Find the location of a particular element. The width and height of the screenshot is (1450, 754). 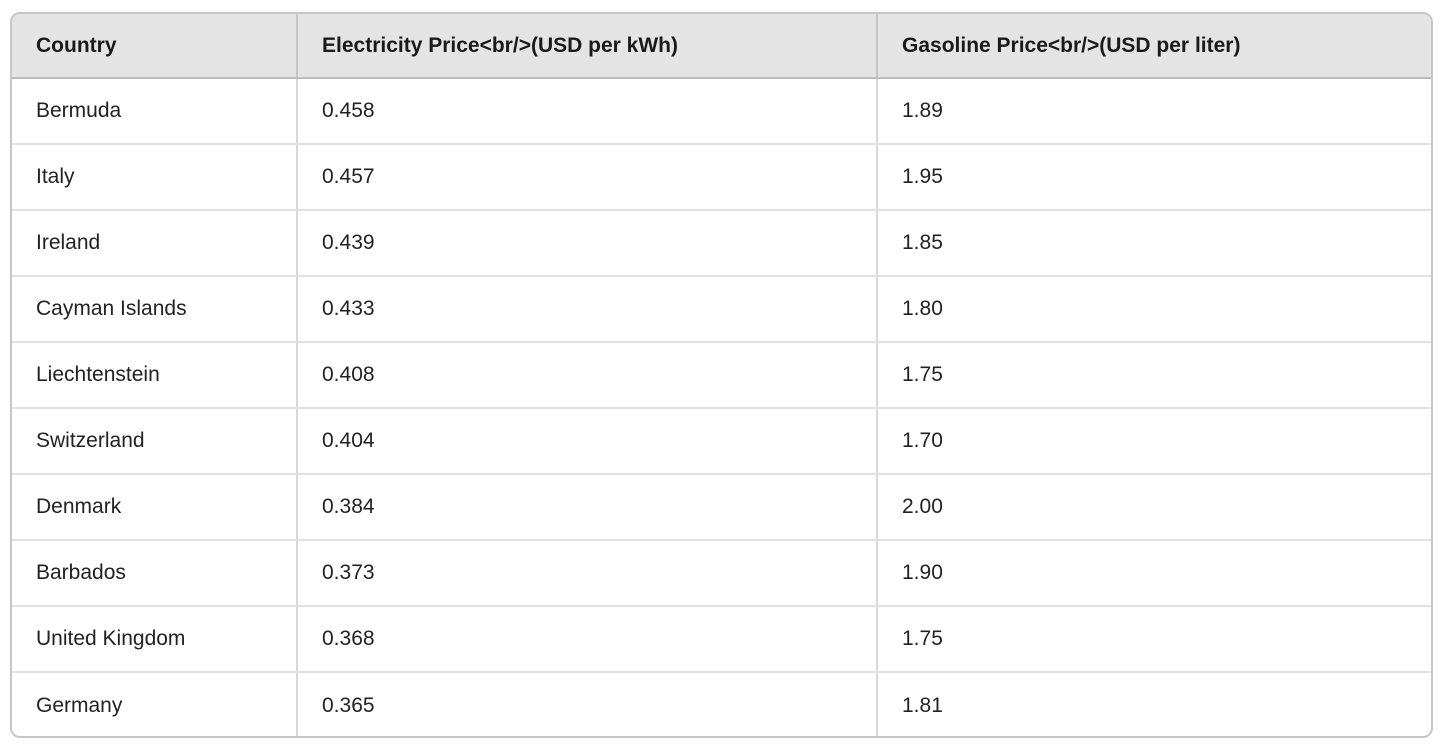

table-row: Ireland 0.439 1.85 is located at coordinates (721, 243).